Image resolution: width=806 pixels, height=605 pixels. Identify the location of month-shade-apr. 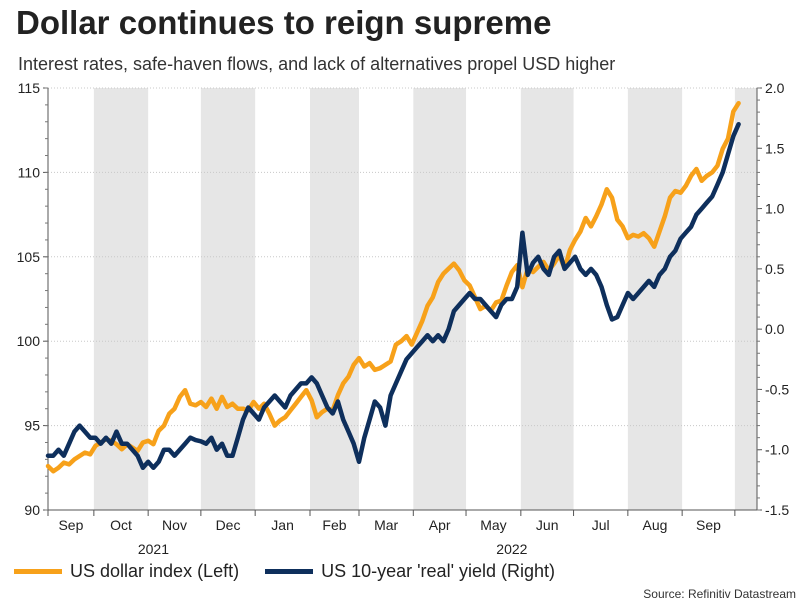
(440, 299).